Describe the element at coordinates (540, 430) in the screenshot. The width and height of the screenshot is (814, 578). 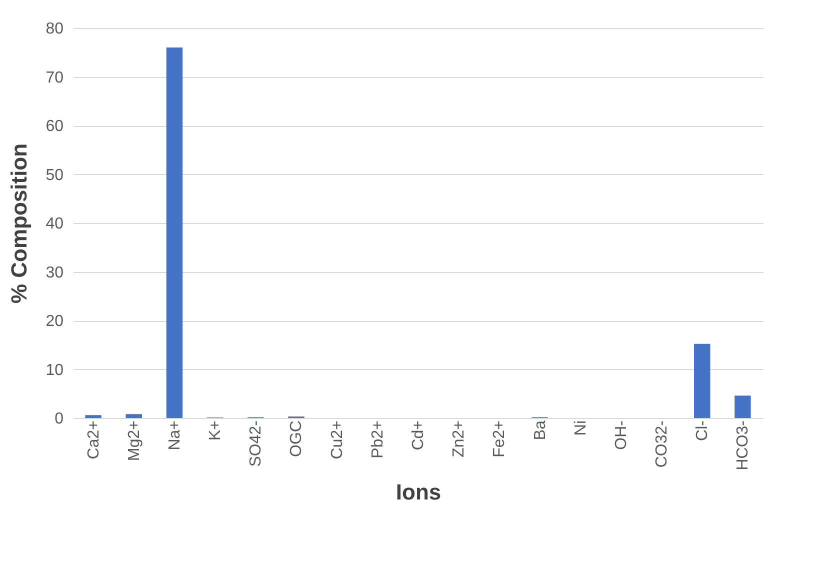
I see `x-tick-label: Ba` at that location.